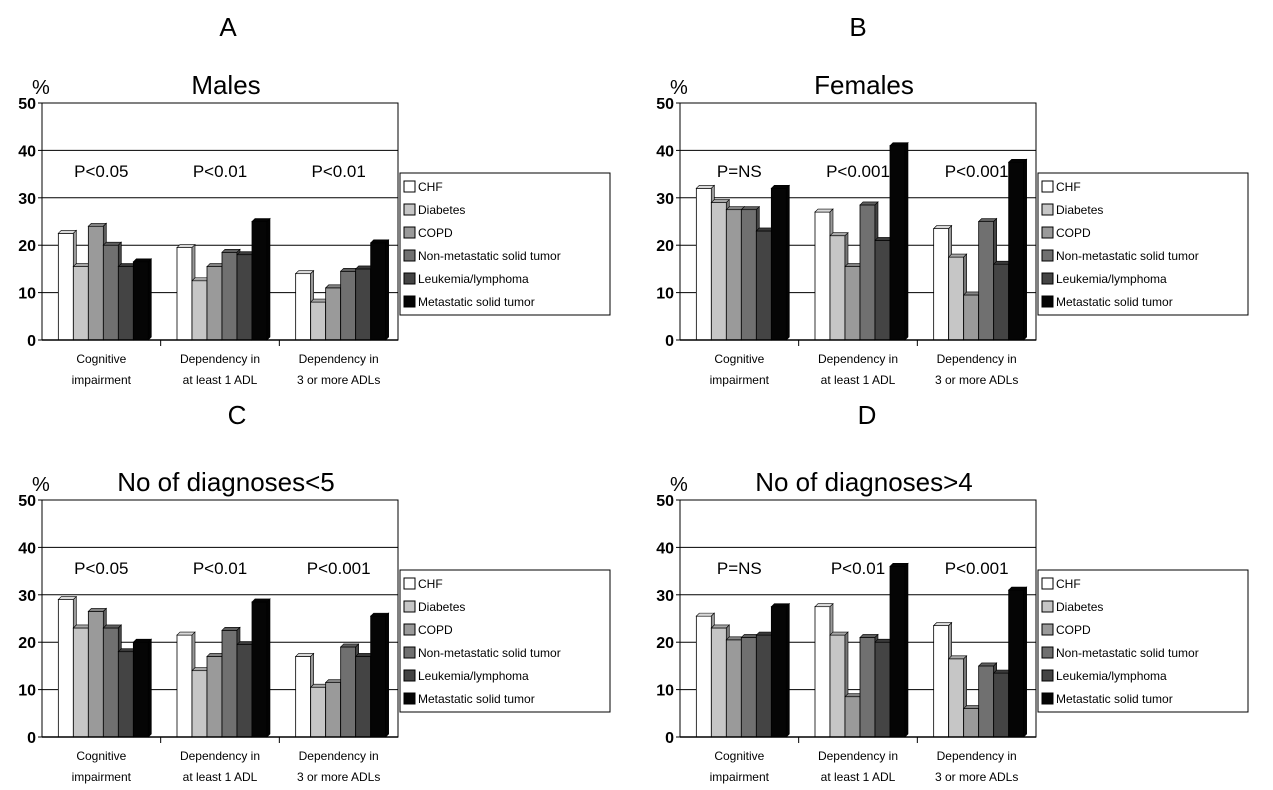  I want to click on legend-entry: Diabetes, so click(441, 607).